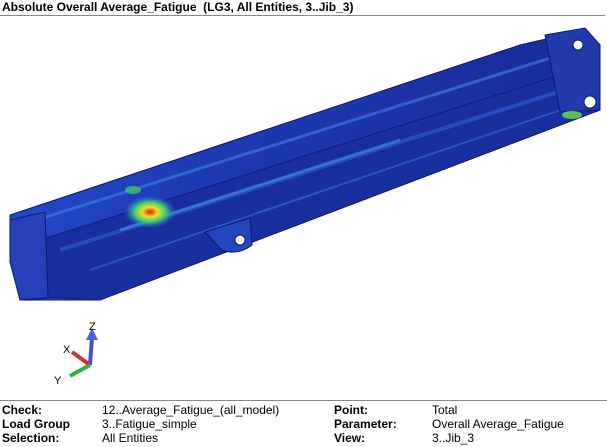 The width and height of the screenshot is (607, 447). What do you see at coordinates (76, 354) in the screenshot?
I see `axis-triad: Z X Y` at bounding box center [76, 354].